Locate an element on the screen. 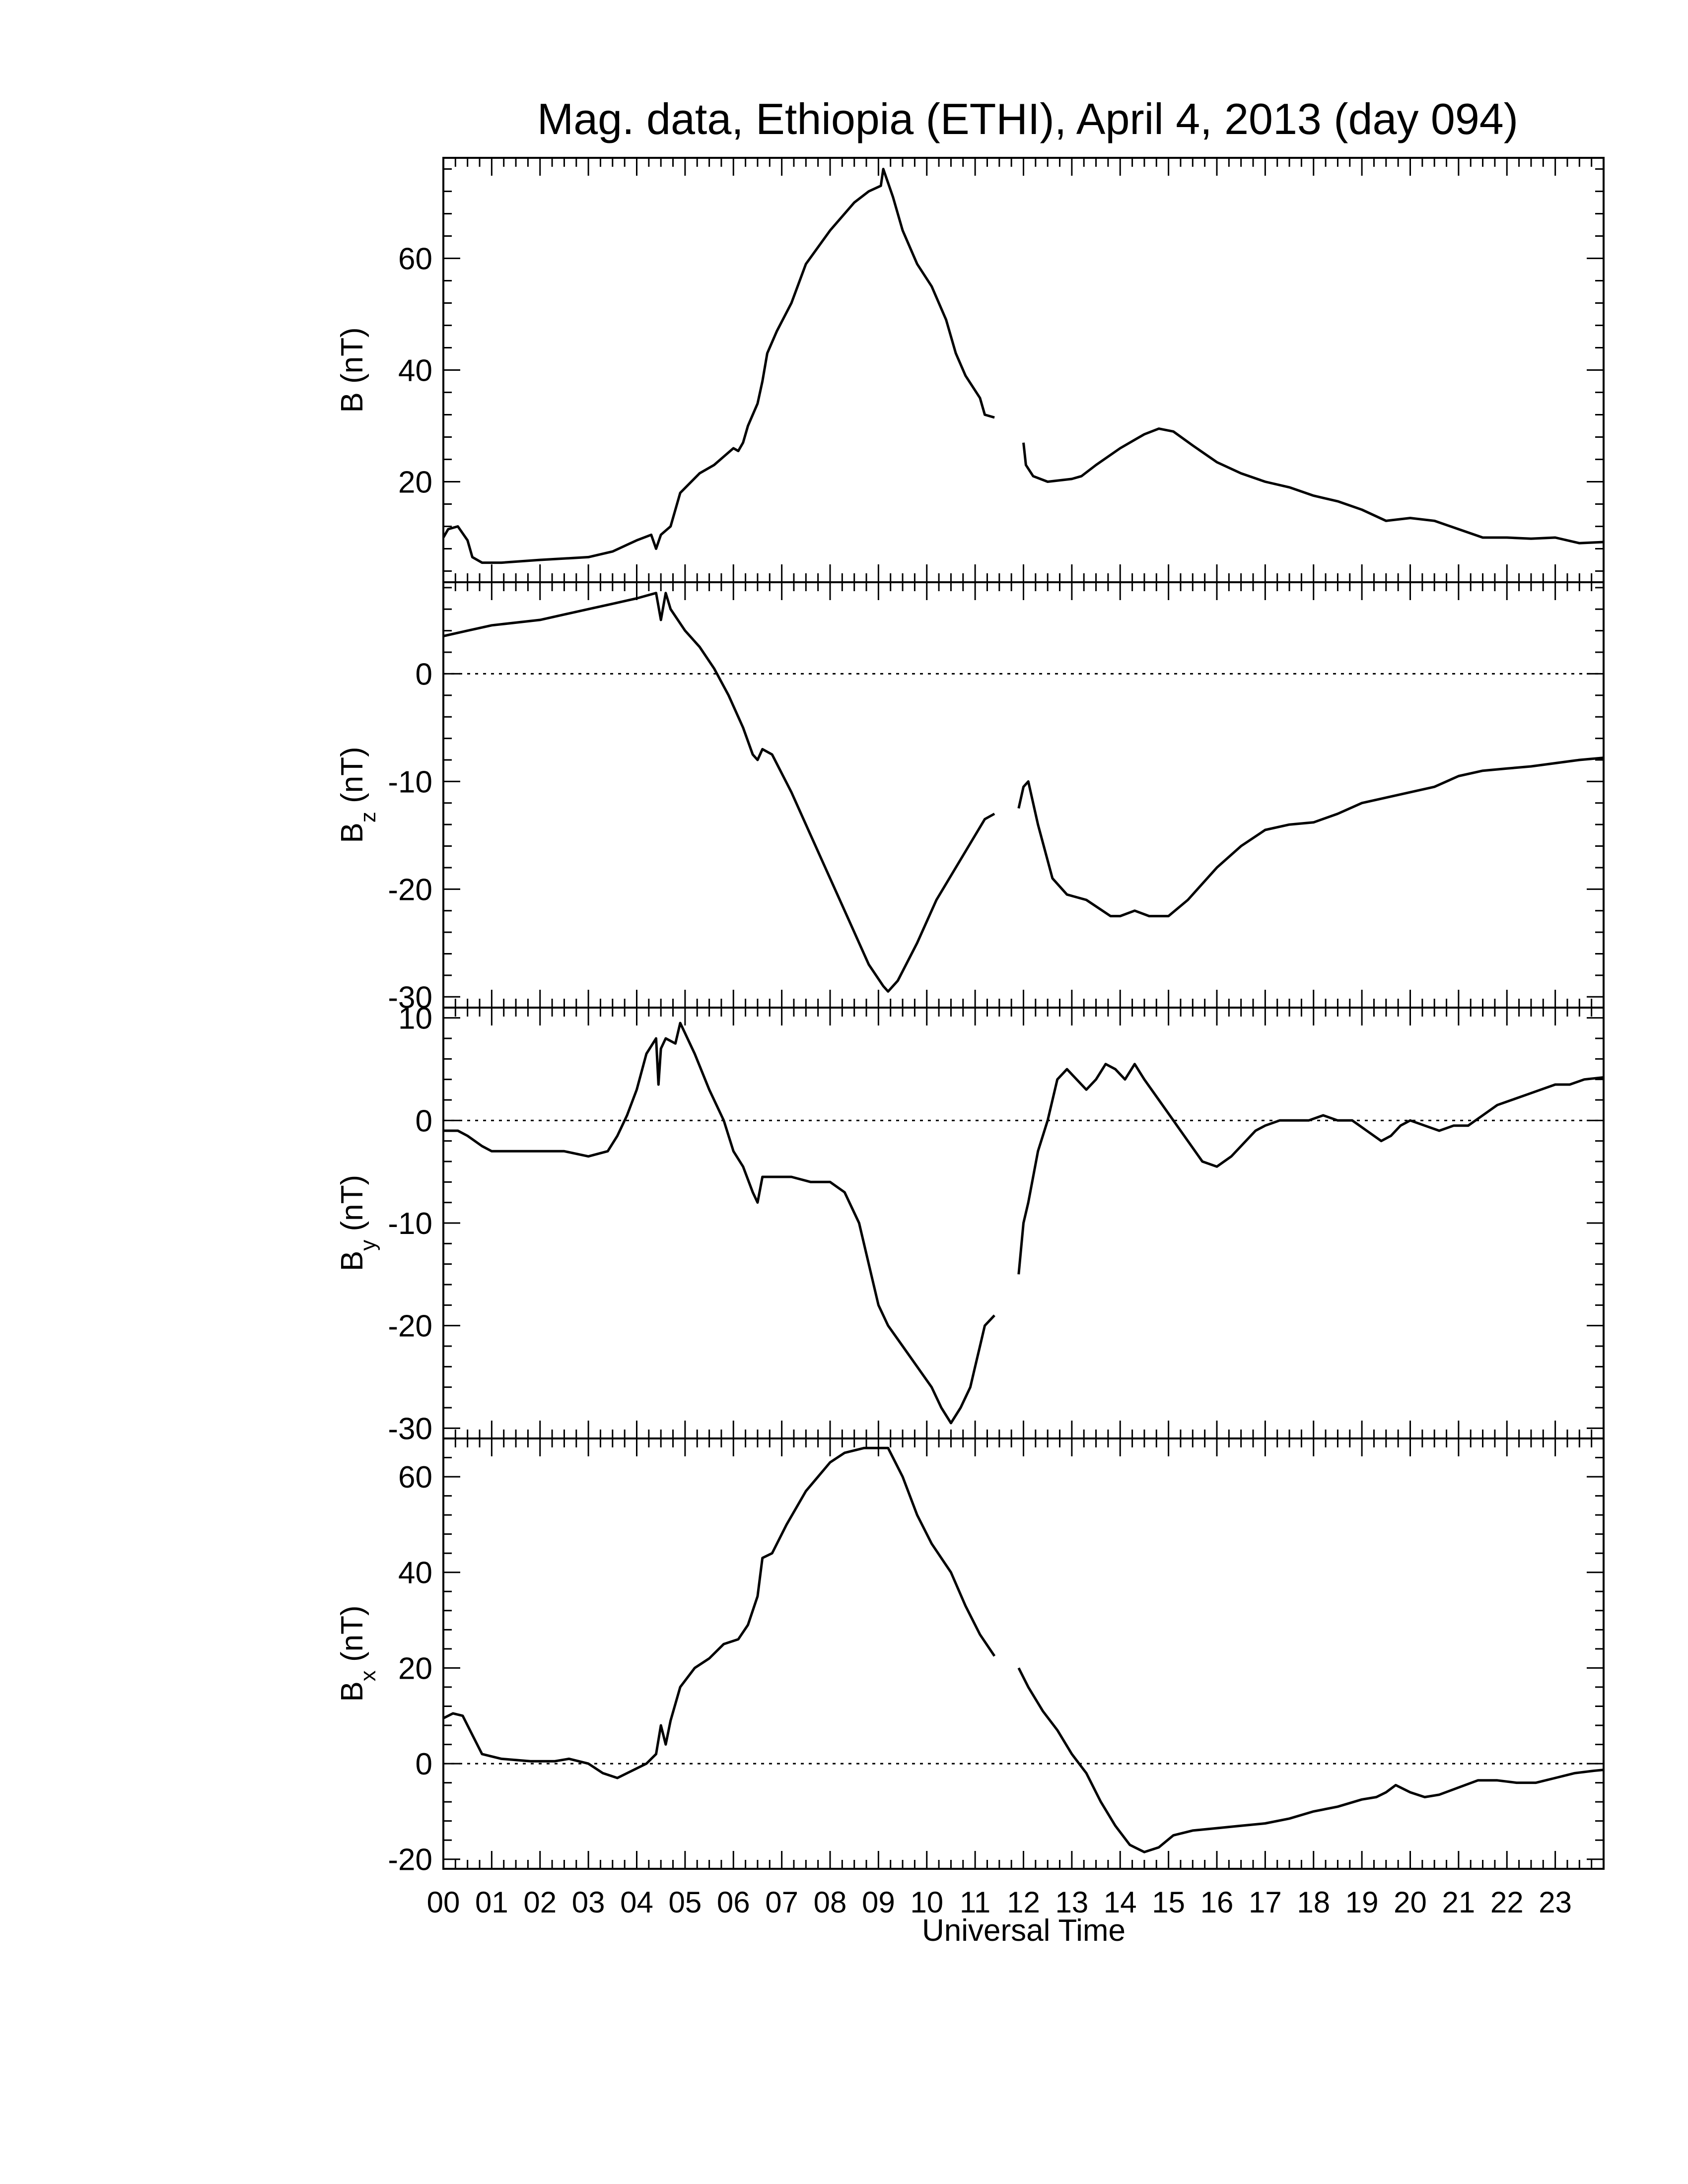  series-line-bx-seg2 is located at coordinates (1310, 1760).